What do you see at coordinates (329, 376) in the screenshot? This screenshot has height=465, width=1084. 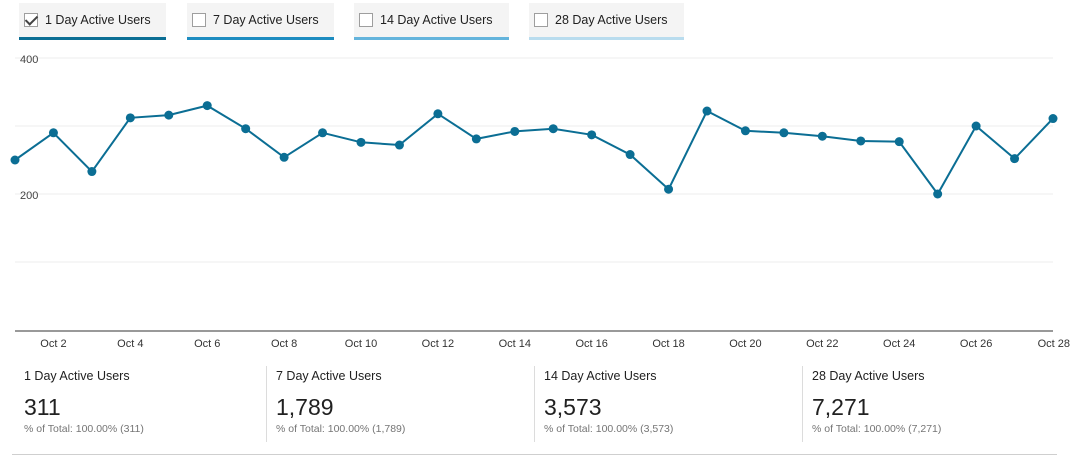 I see `scorecard-title: 7 Day Active Users` at bounding box center [329, 376].